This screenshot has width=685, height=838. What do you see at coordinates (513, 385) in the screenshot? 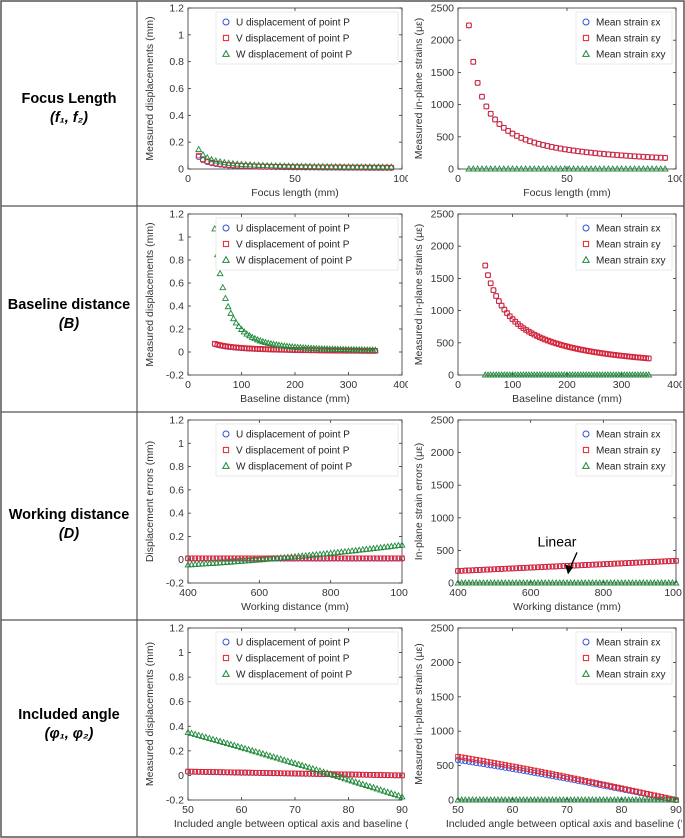
I see `x-tick-label: 100` at bounding box center [513, 385].